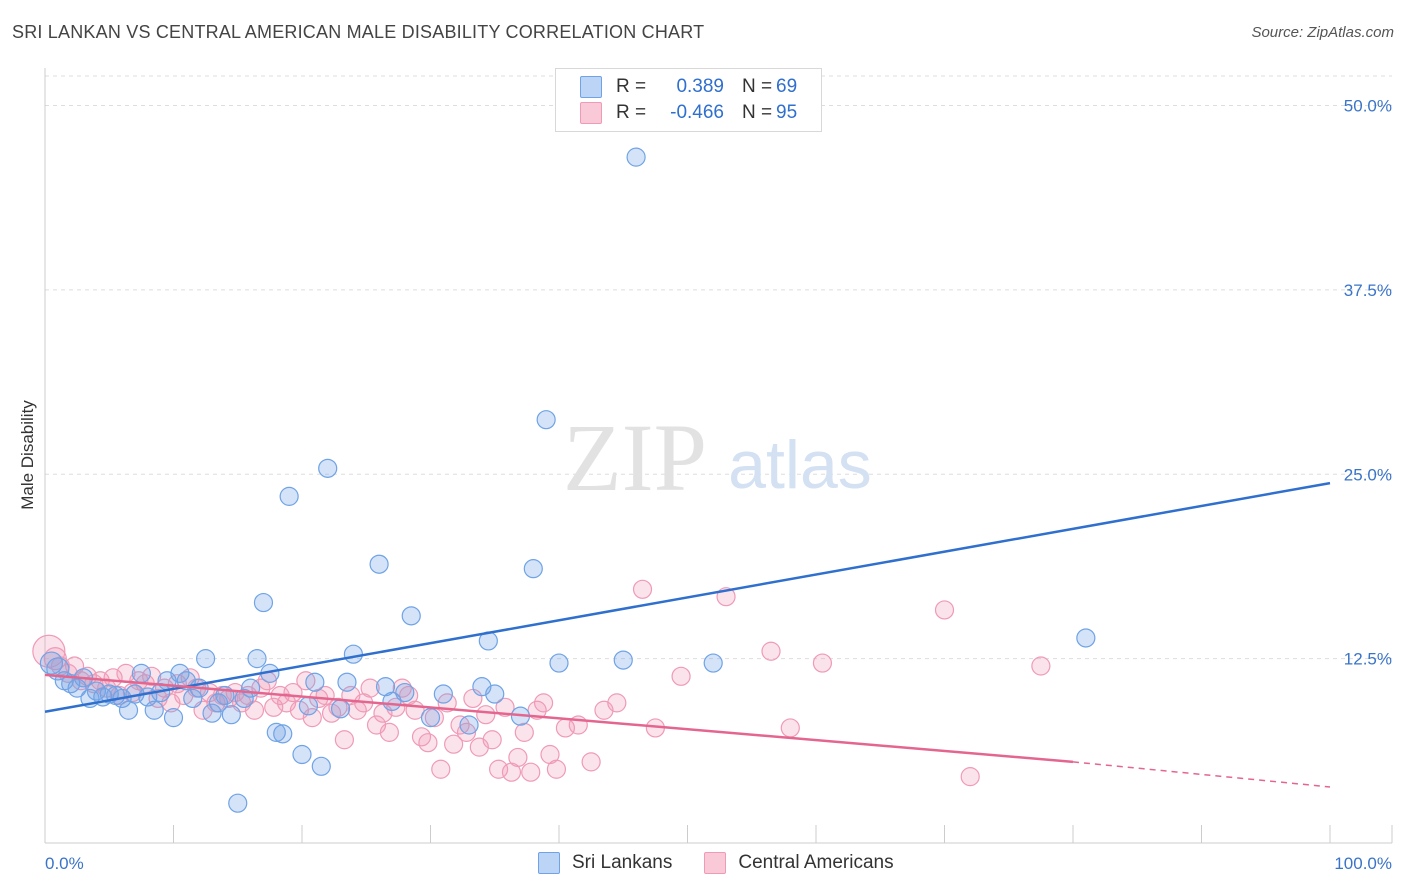  What do you see at coordinates (549, 863) in the screenshot?
I see `series-swatch-blue` at bounding box center [549, 863].